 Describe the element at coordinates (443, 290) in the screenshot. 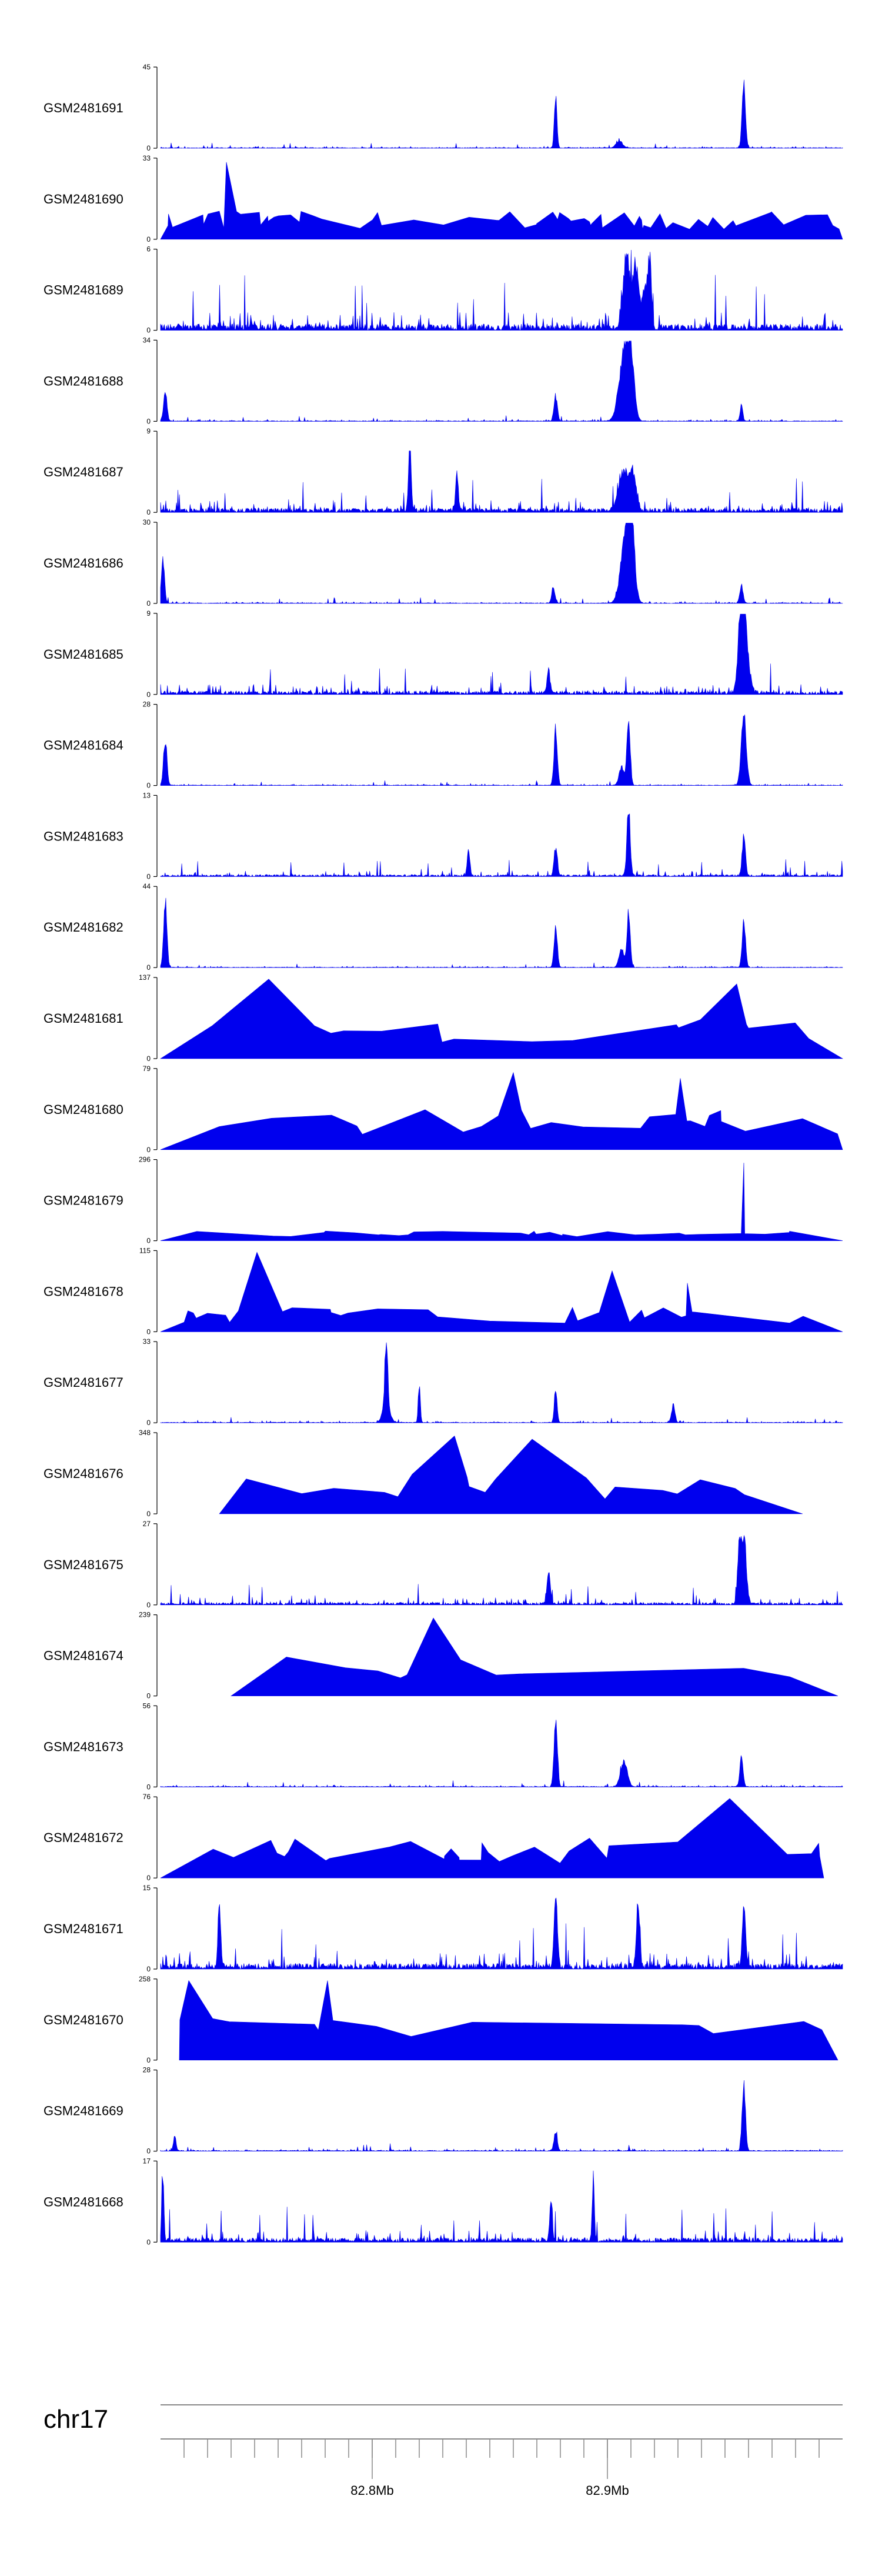

I see `track-GSM2481689: GSM2481689 6 0` at that location.